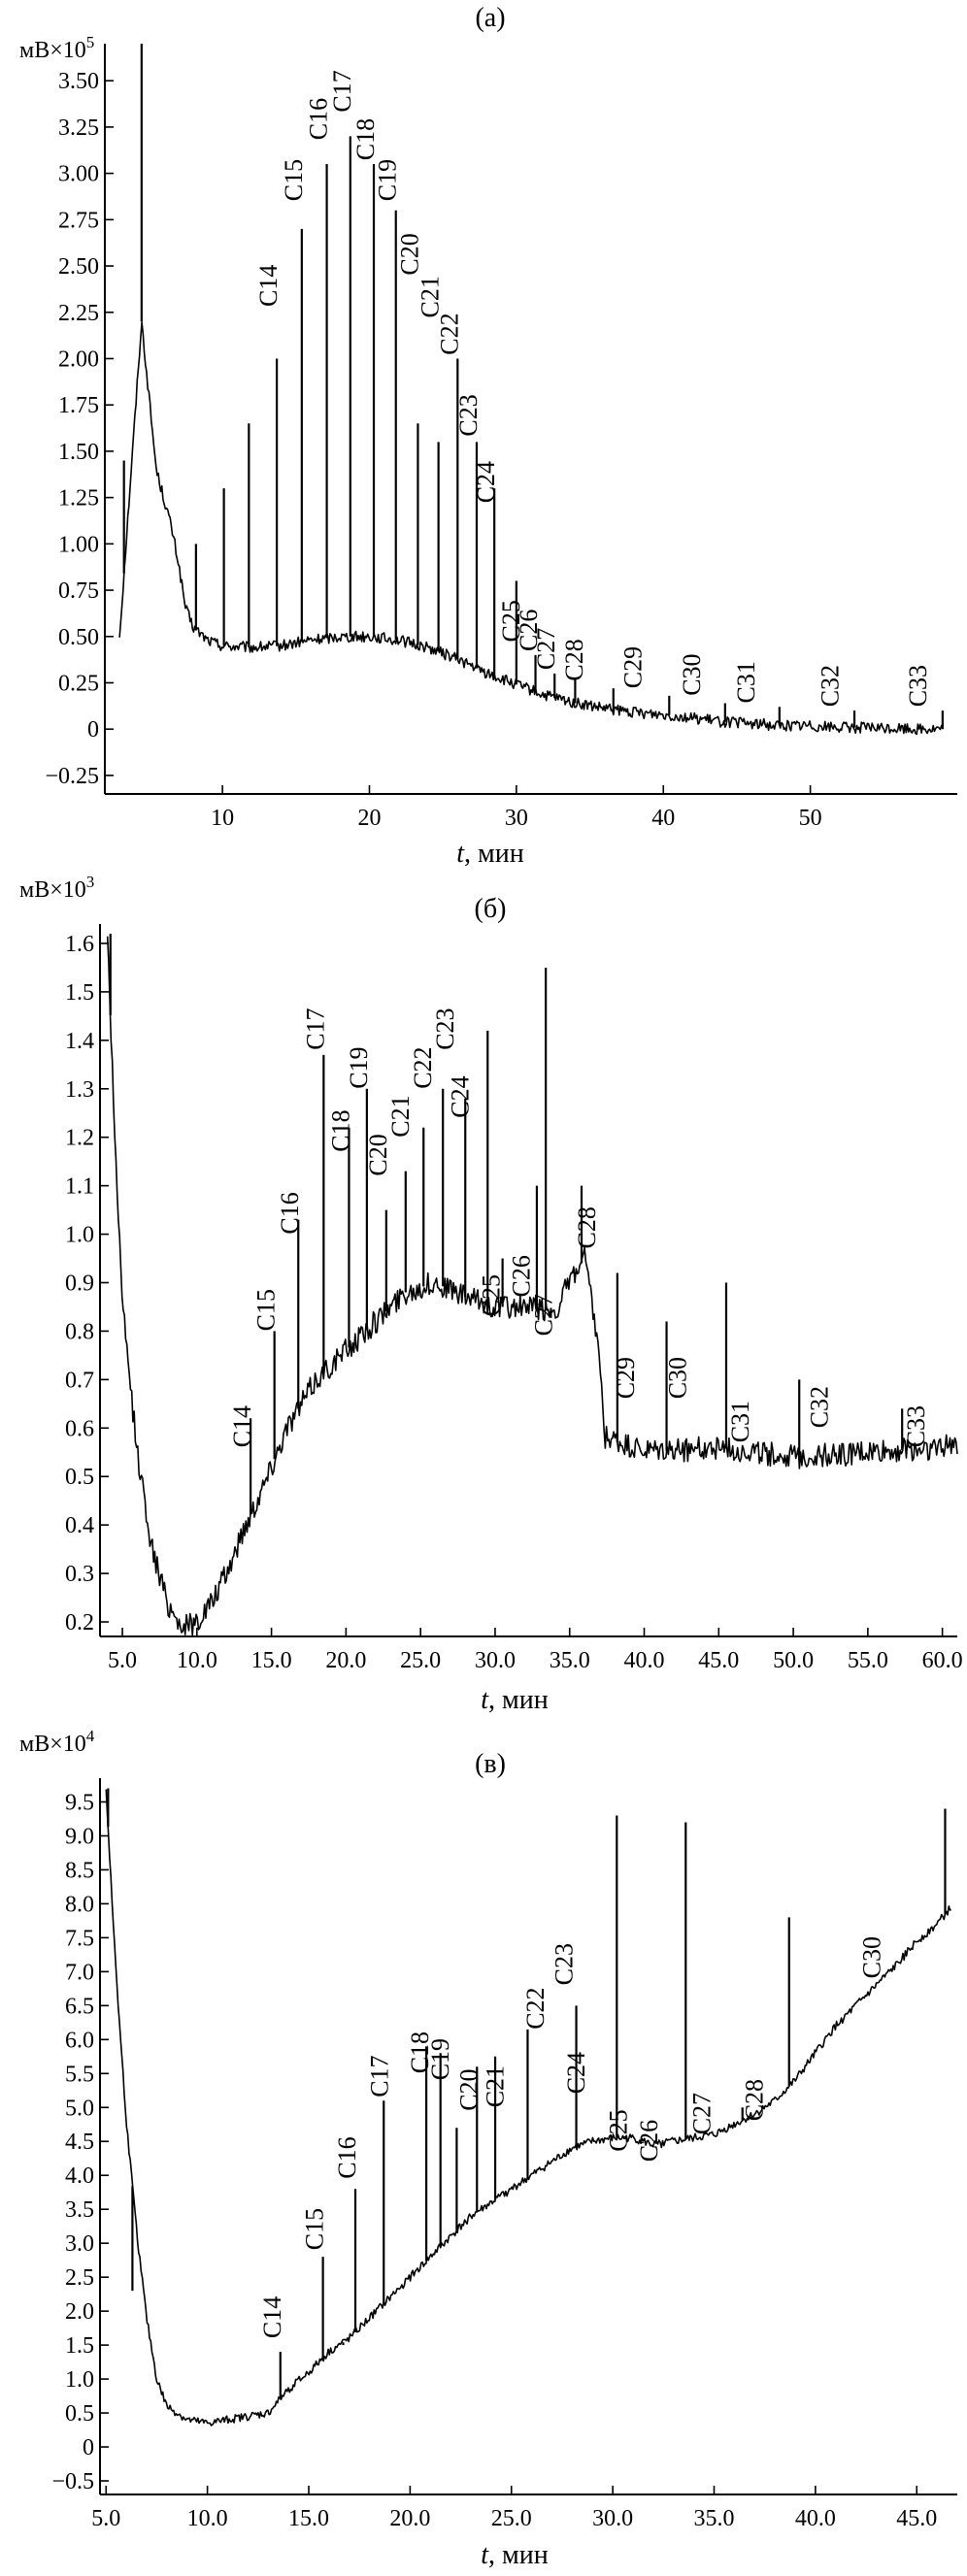 This screenshot has height=2576, width=967. What do you see at coordinates (90, 1736) in the screenshot?
I see `panel-c-y-unit-exp: 4` at bounding box center [90, 1736].